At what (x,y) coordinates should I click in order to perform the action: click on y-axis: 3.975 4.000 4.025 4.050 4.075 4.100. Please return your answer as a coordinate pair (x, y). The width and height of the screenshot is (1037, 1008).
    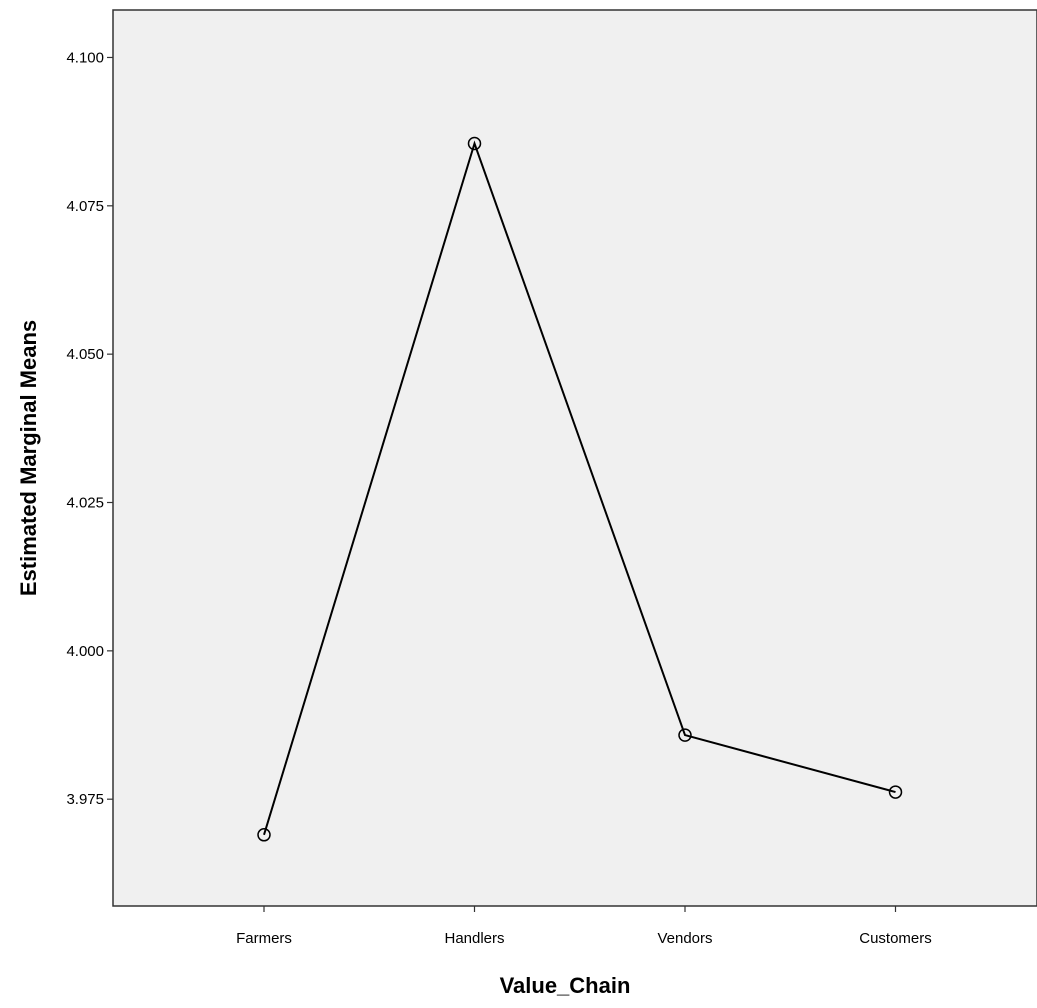
    Looking at the image, I should click on (89, 428).